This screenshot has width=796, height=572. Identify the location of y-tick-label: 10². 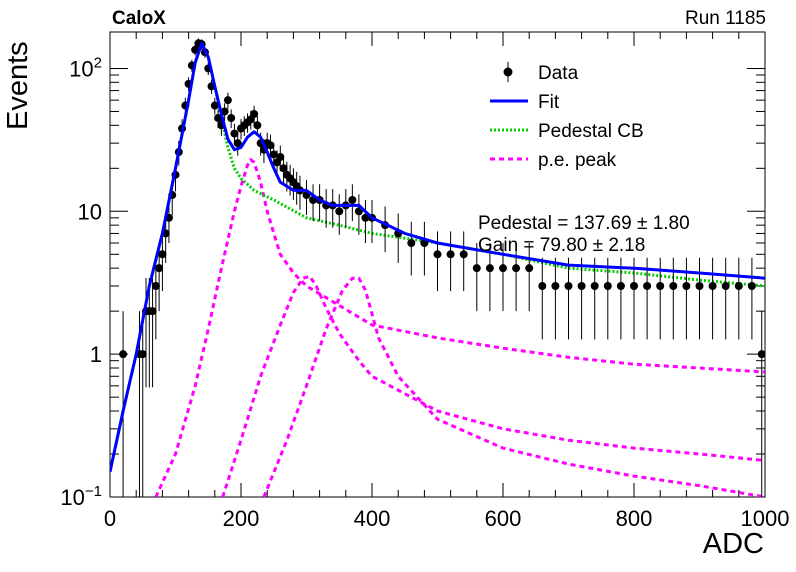
(85, 67).